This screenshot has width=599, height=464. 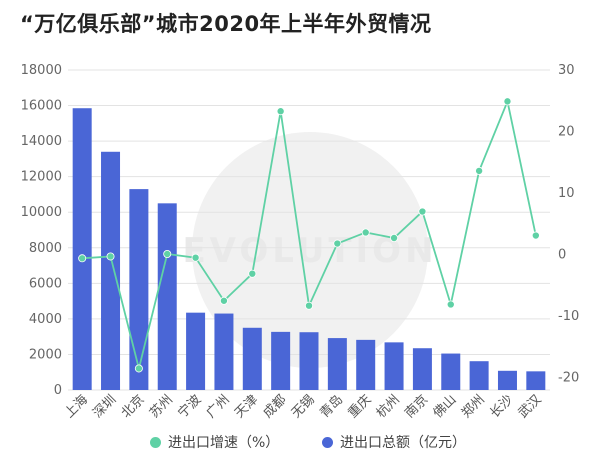 What do you see at coordinates (403, 443) in the screenshot?
I see `legend-label-total: 进出口总额（亿元）` at bounding box center [403, 443].